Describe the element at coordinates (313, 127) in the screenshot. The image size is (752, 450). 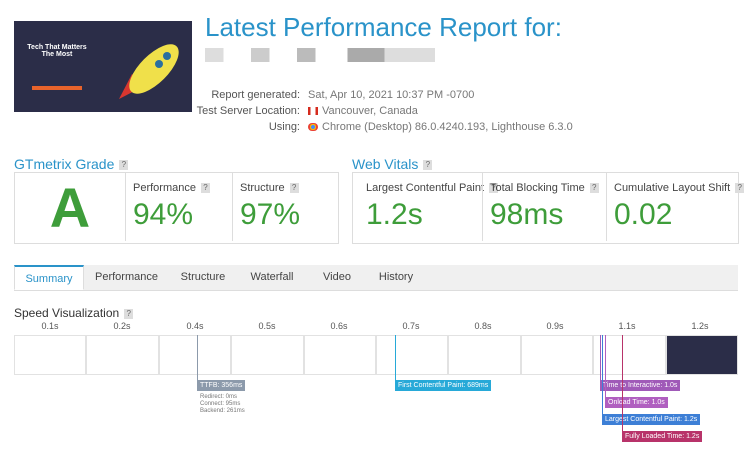
I see `browser-icon` at that location.